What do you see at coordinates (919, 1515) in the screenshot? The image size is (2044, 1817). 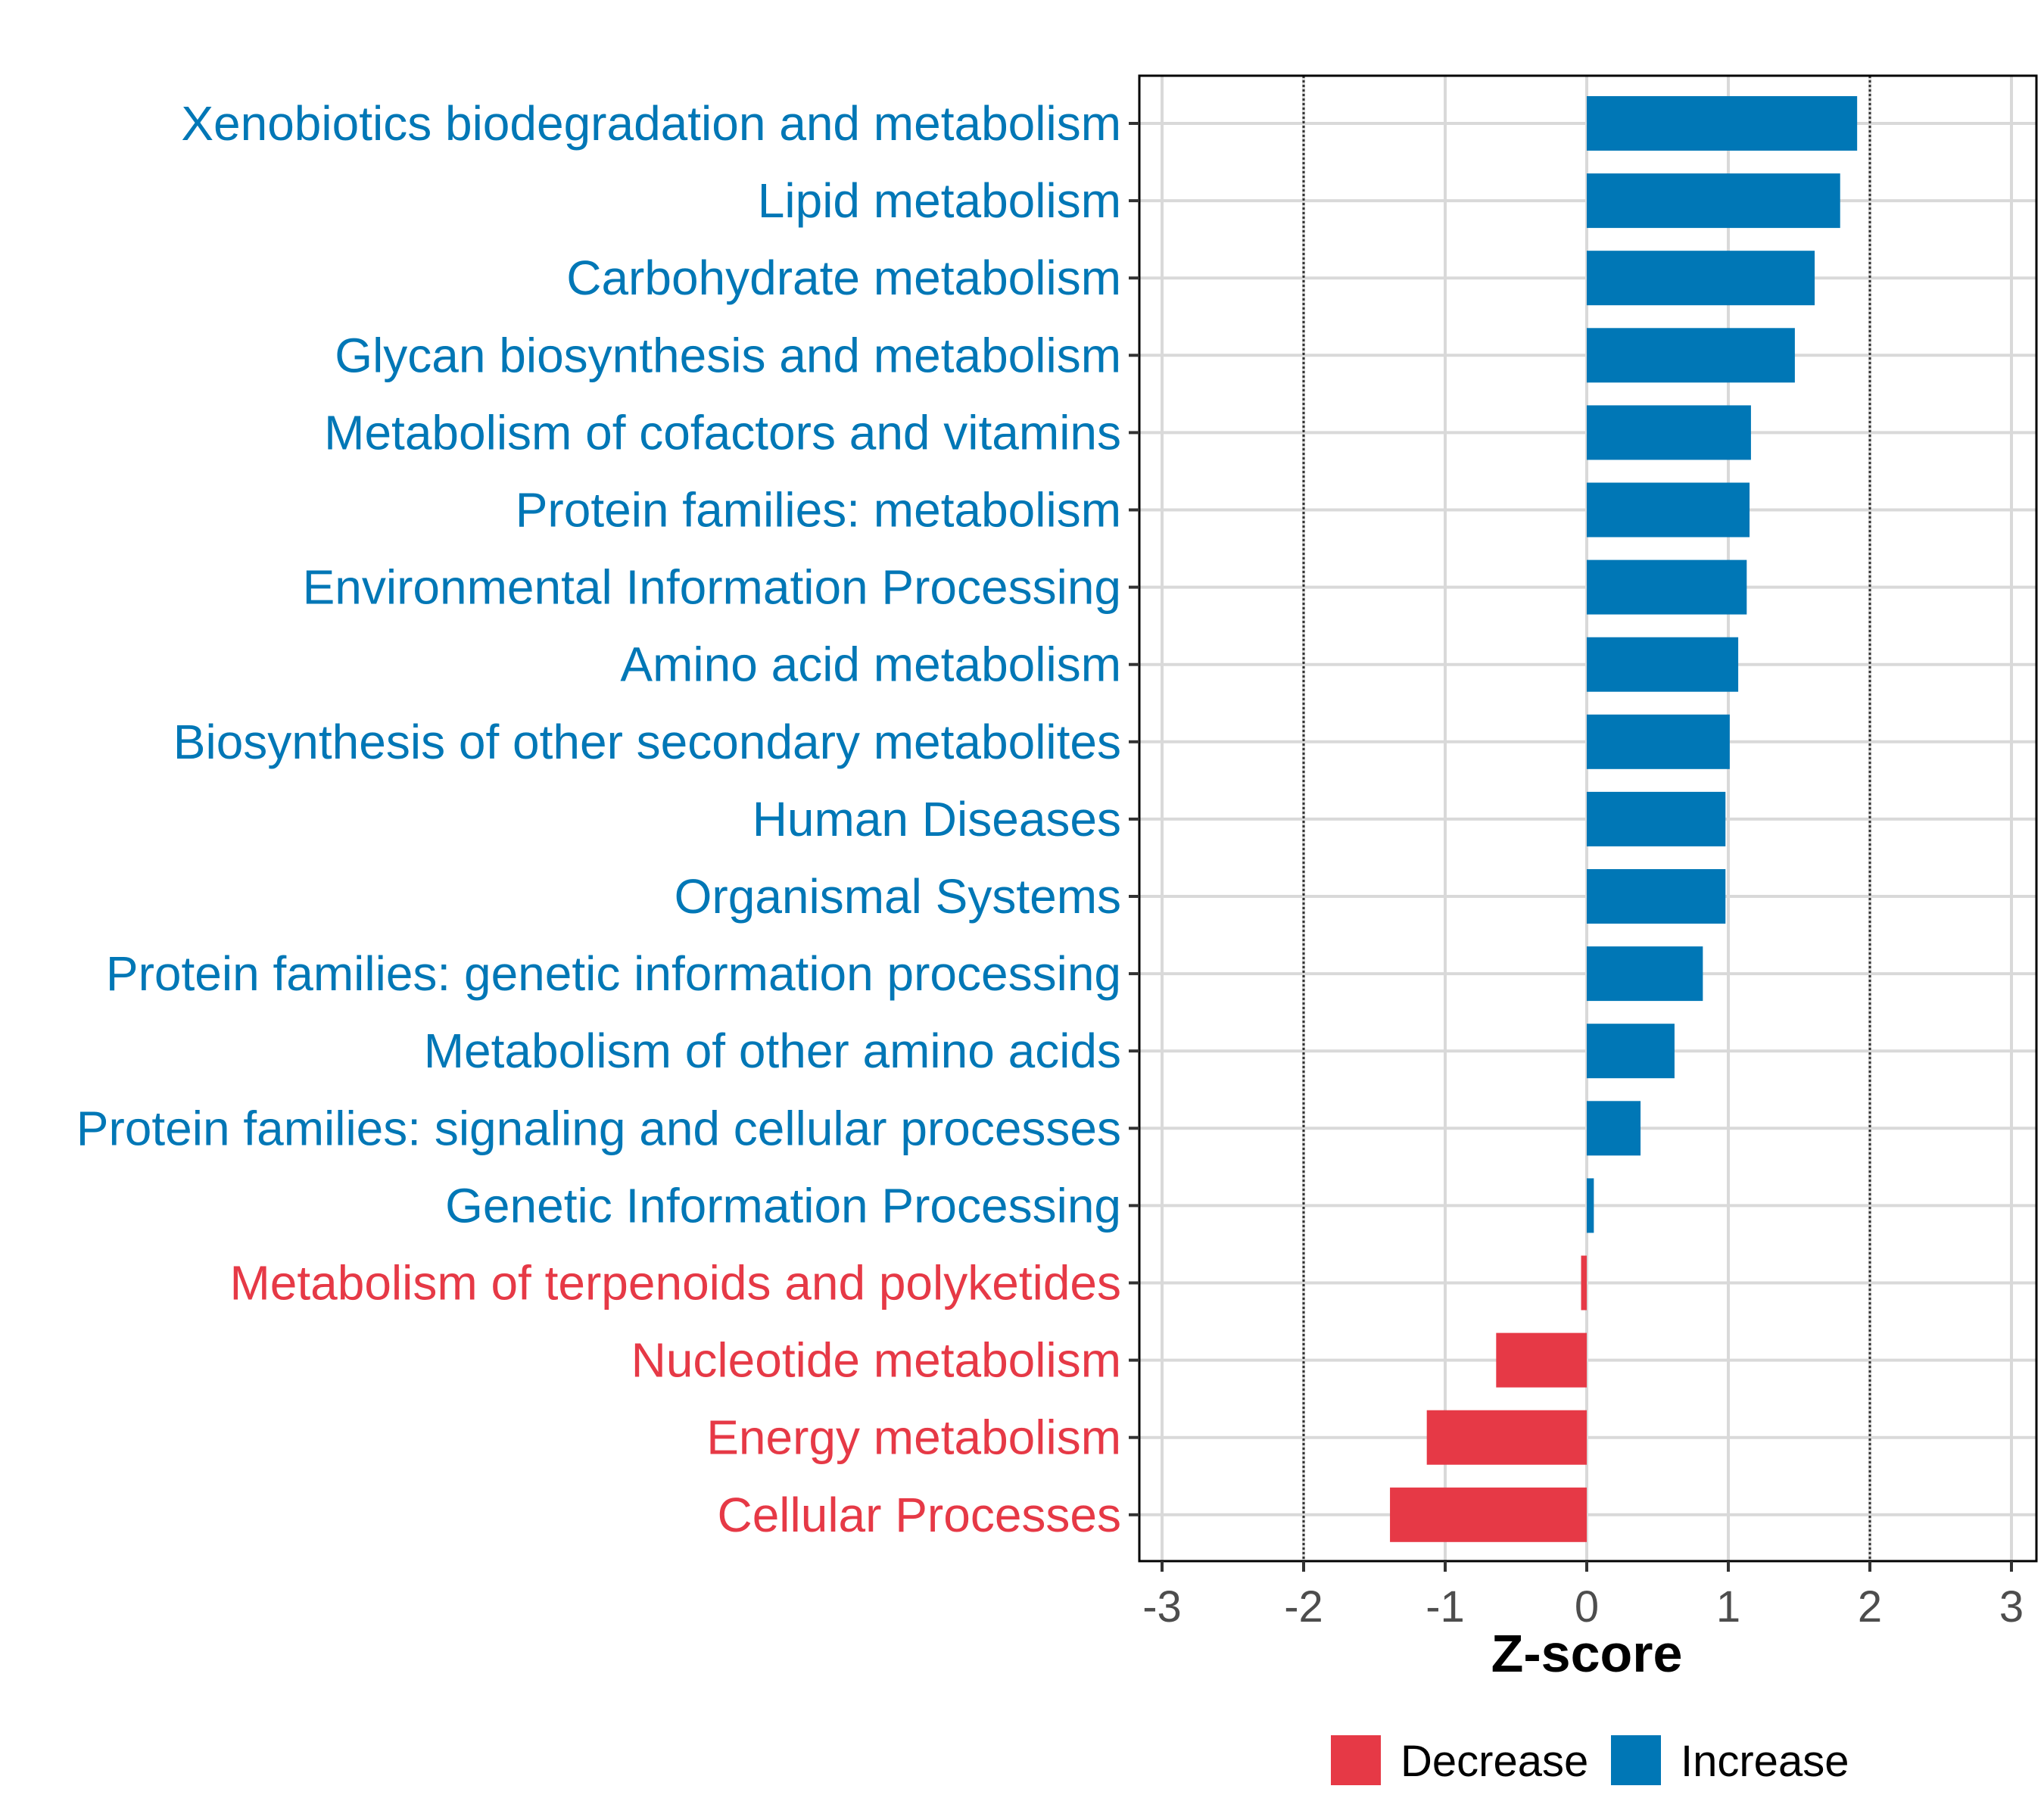 I see `category-label: Cellular Processes` at bounding box center [919, 1515].